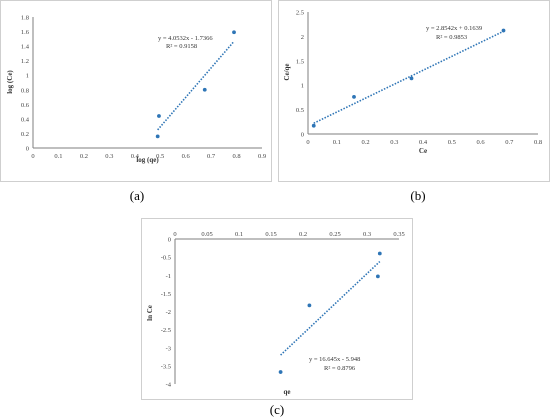 The image size is (550, 420). What do you see at coordinates (25, 105) in the screenshot?
I see `y-tick-label: 0.6` at bounding box center [25, 105].